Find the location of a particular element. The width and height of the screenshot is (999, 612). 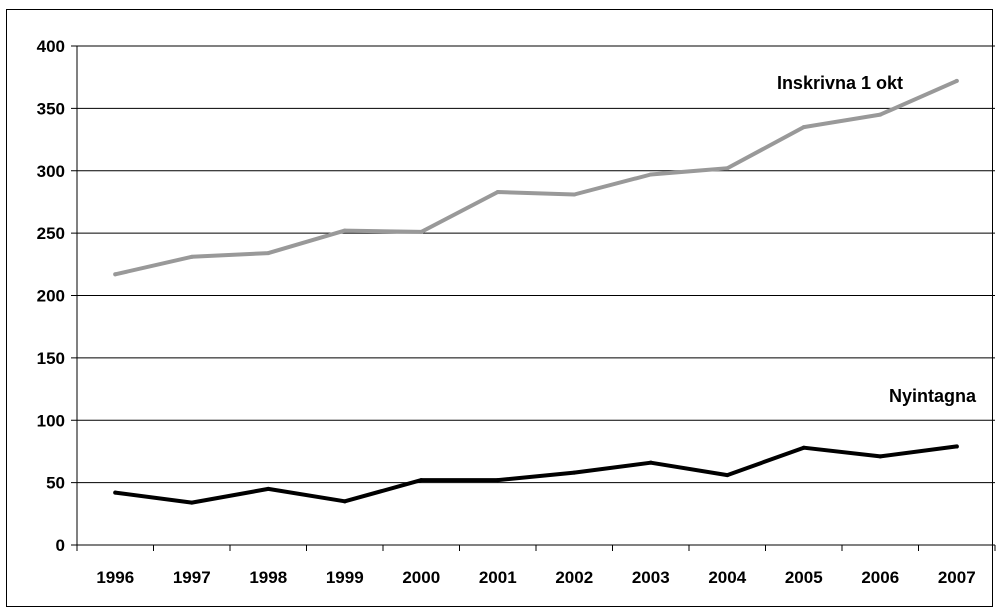

data-point-nyintagna-2005 is located at coordinates (803, 447).